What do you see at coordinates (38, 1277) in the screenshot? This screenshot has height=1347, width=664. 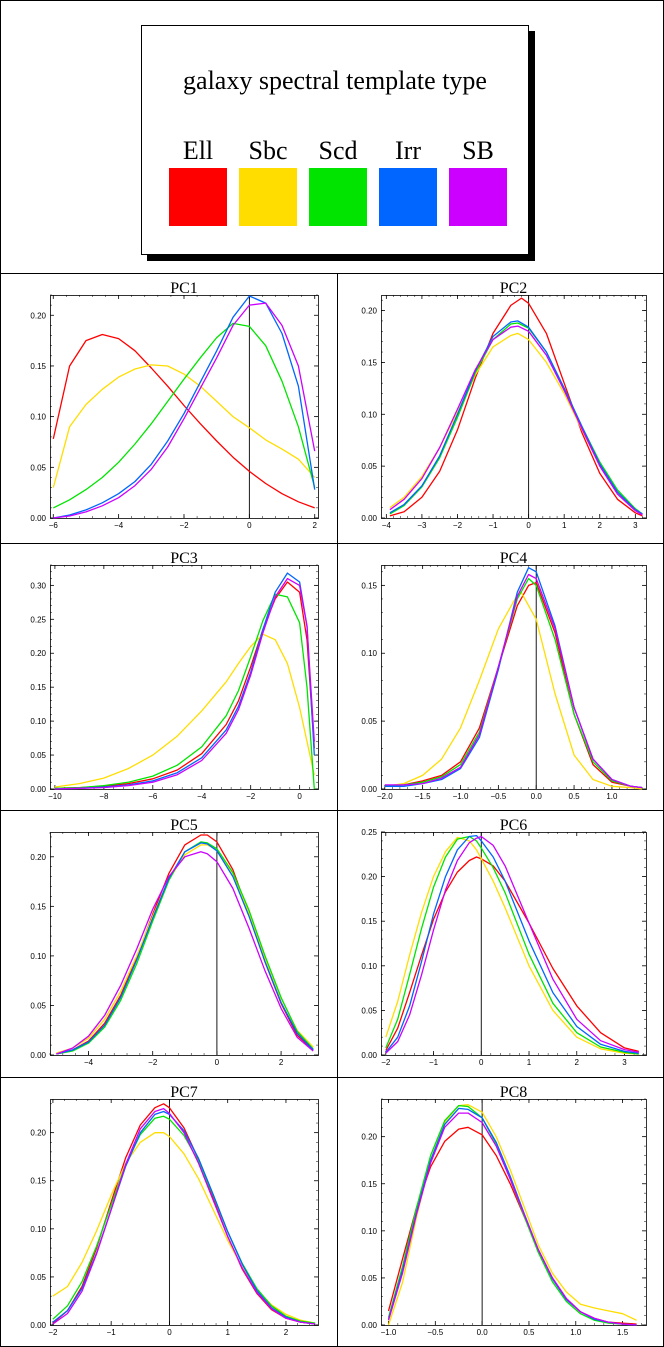 I see `pc7-ytick-label: 0.05` at bounding box center [38, 1277].